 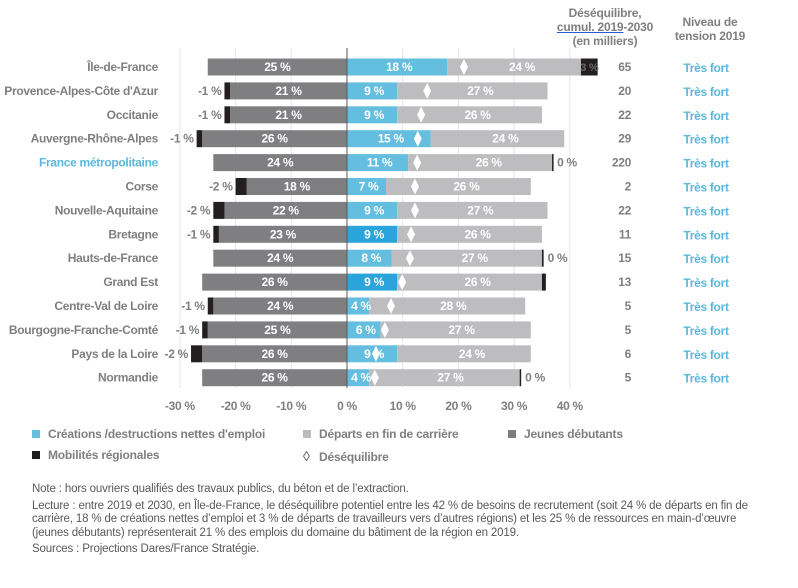 What do you see at coordinates (570, 406) in the screenshot?
I see `x-tick-label: 40 %` at bounding box center [570, 406].